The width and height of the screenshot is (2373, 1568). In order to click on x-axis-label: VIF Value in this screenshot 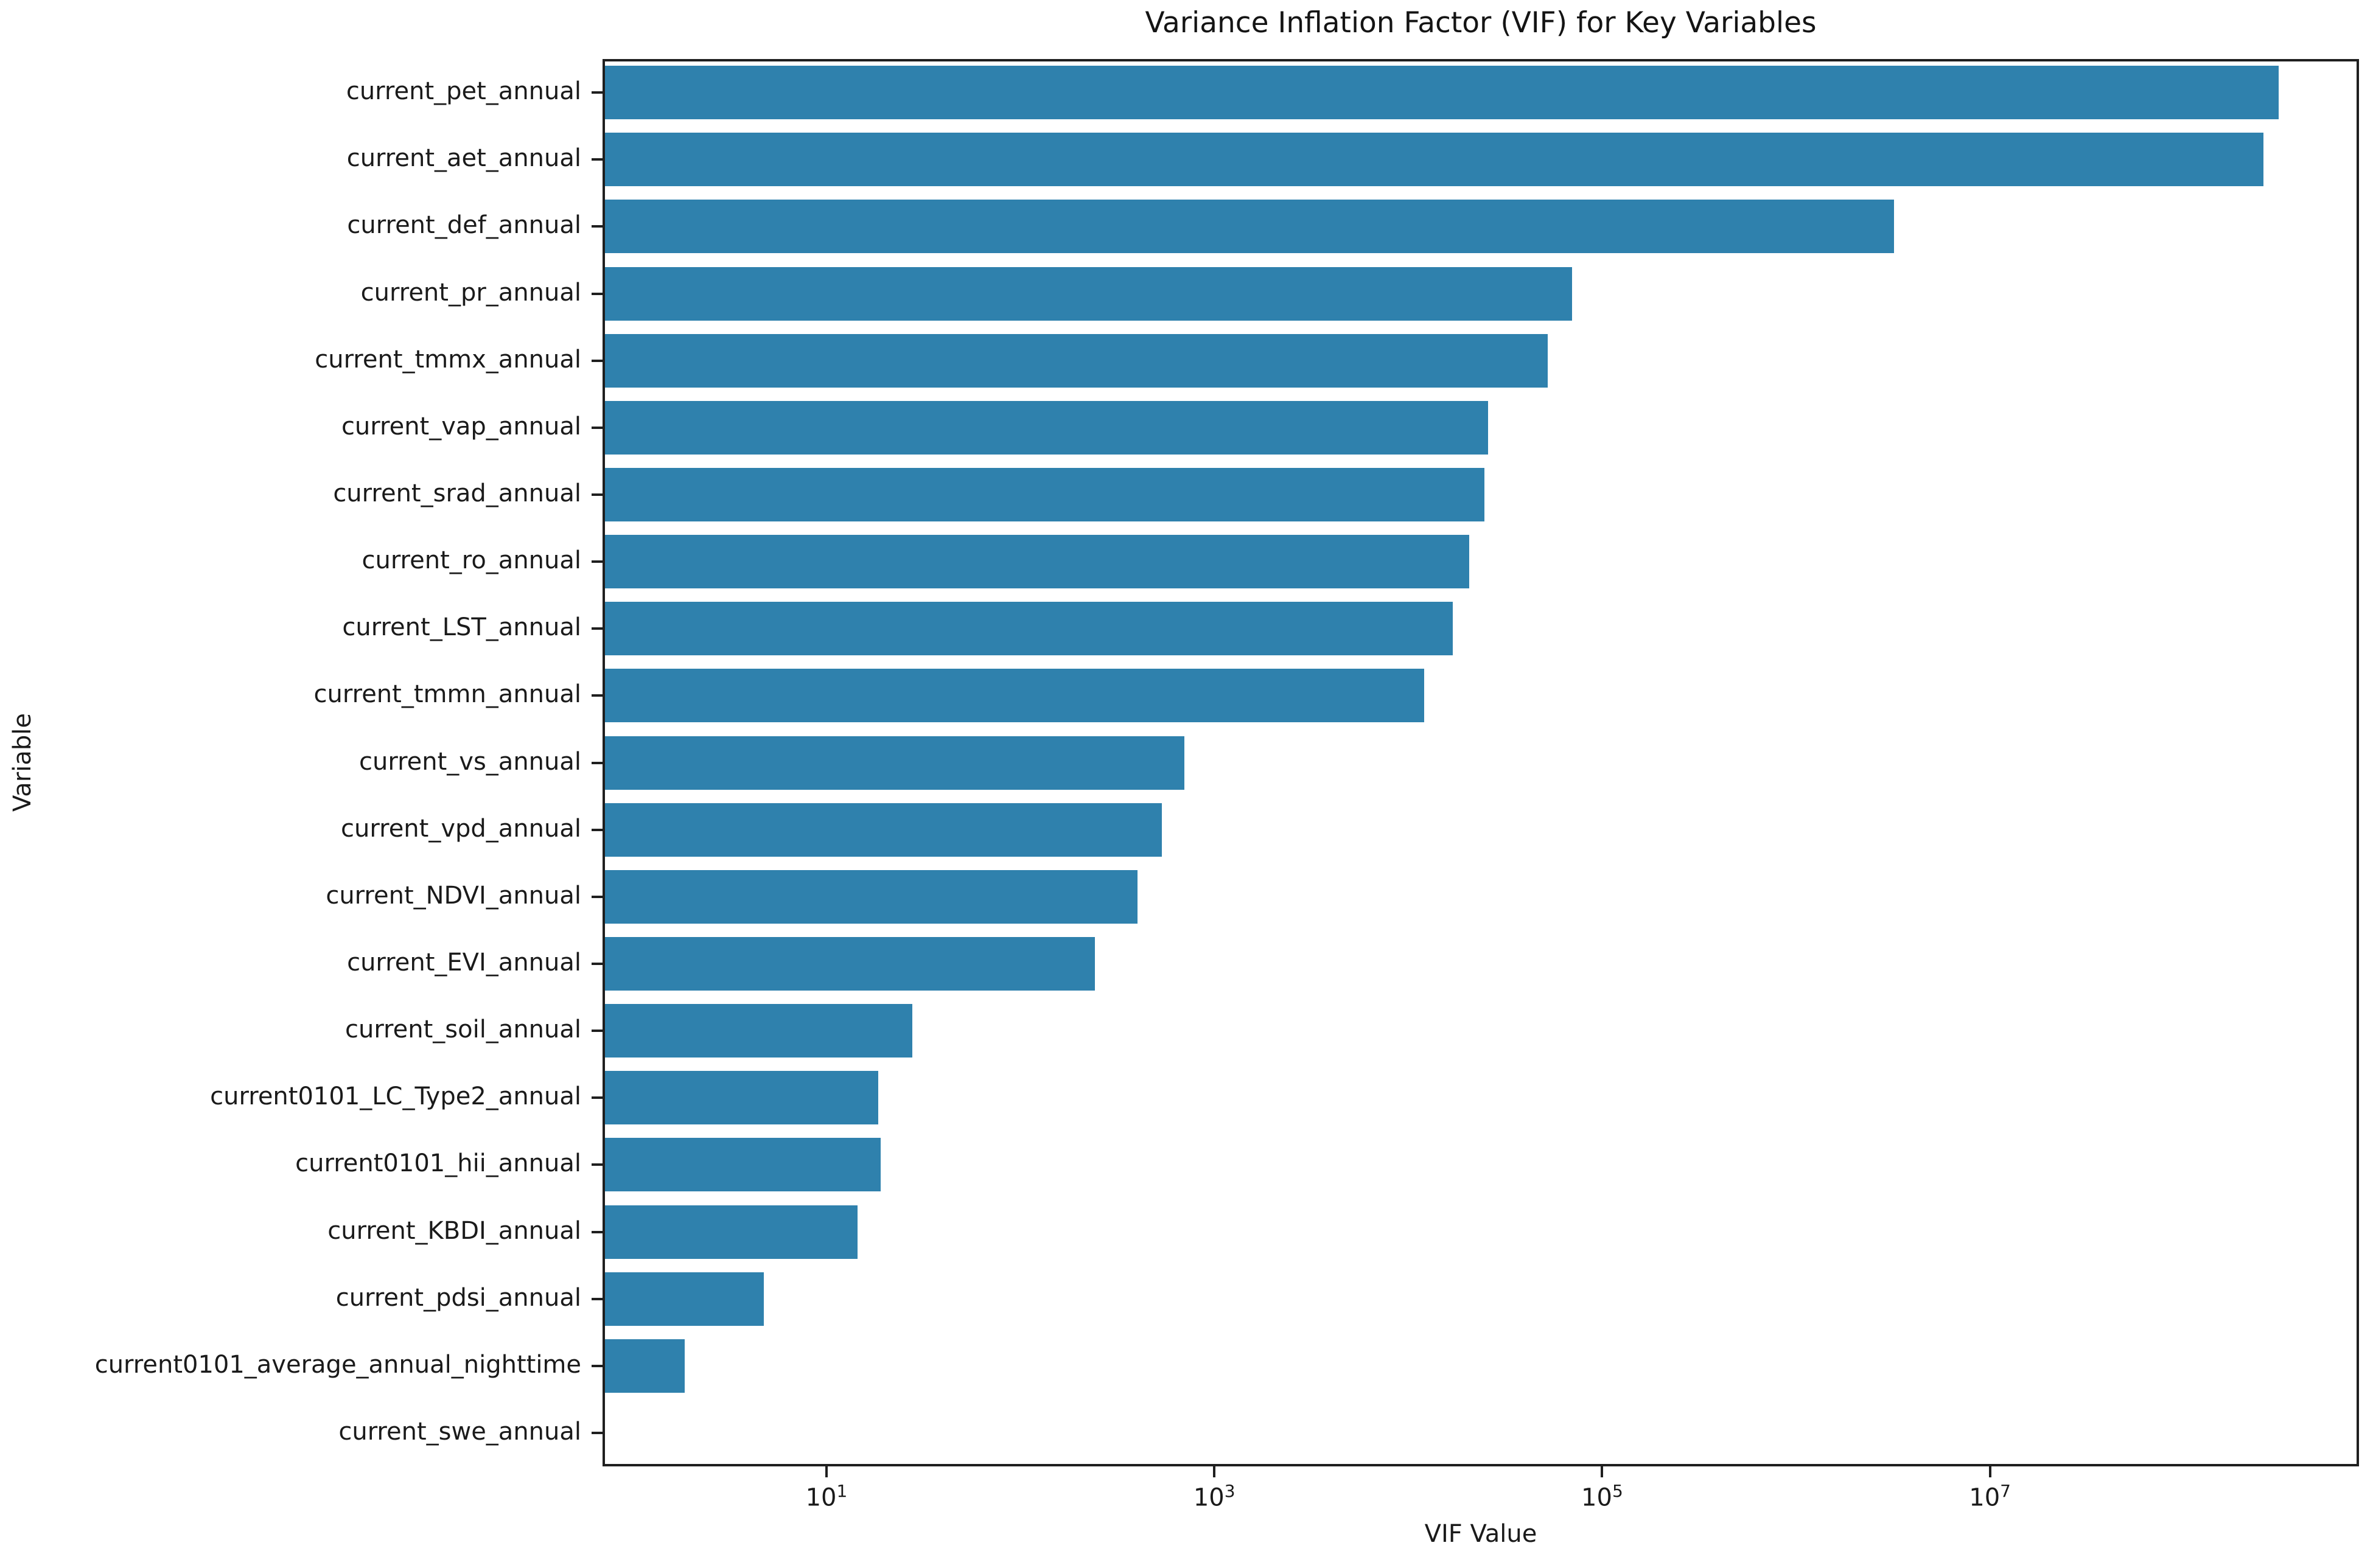, I will do `click(1480, 1534)`.